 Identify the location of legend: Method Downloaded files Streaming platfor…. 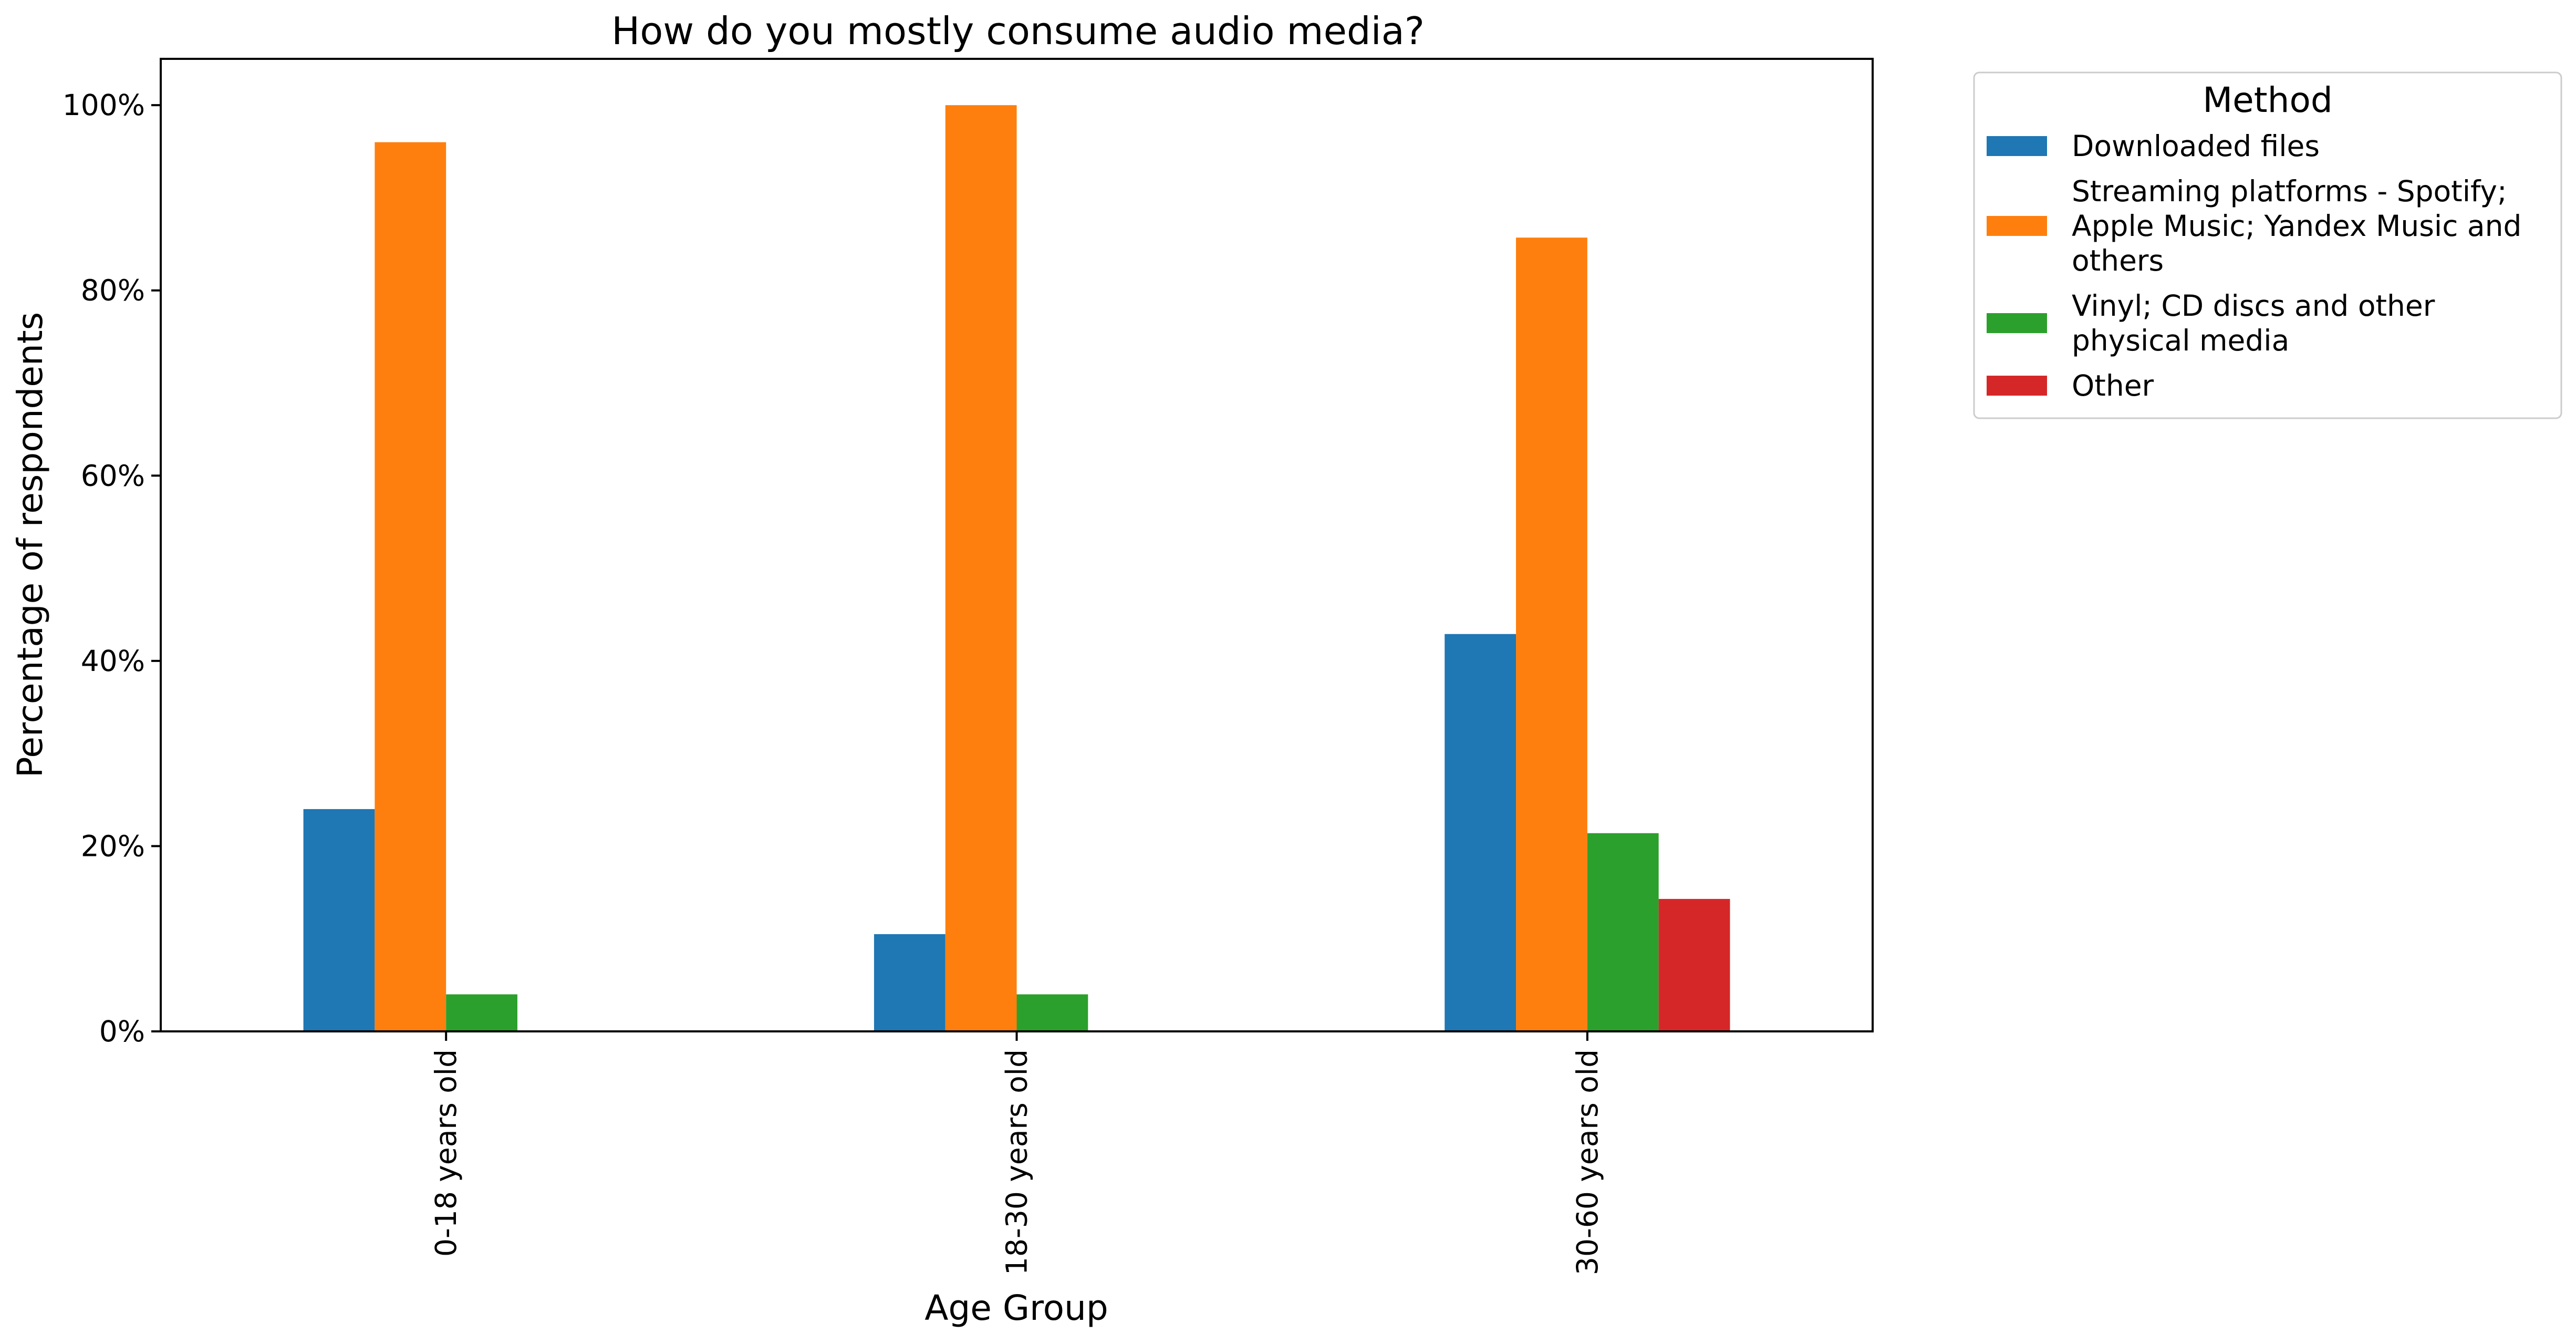
(2267, 245).